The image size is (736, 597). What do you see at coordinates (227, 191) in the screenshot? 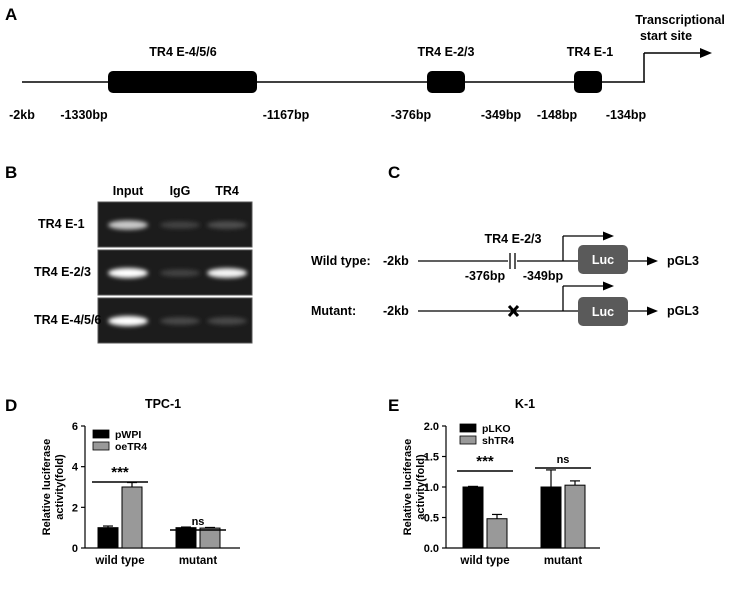
I see `lane-label-tr4: TR4` at bounding box center [227, 191].